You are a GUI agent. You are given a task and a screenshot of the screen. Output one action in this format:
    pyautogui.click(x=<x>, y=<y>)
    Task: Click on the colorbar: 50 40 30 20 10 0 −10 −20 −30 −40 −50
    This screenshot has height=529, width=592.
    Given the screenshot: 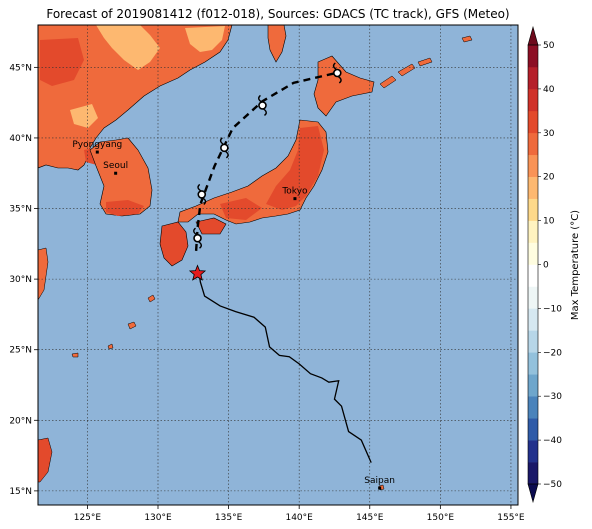 What is the action you would take?
    pyautogui.click(x=544, y=264)
    